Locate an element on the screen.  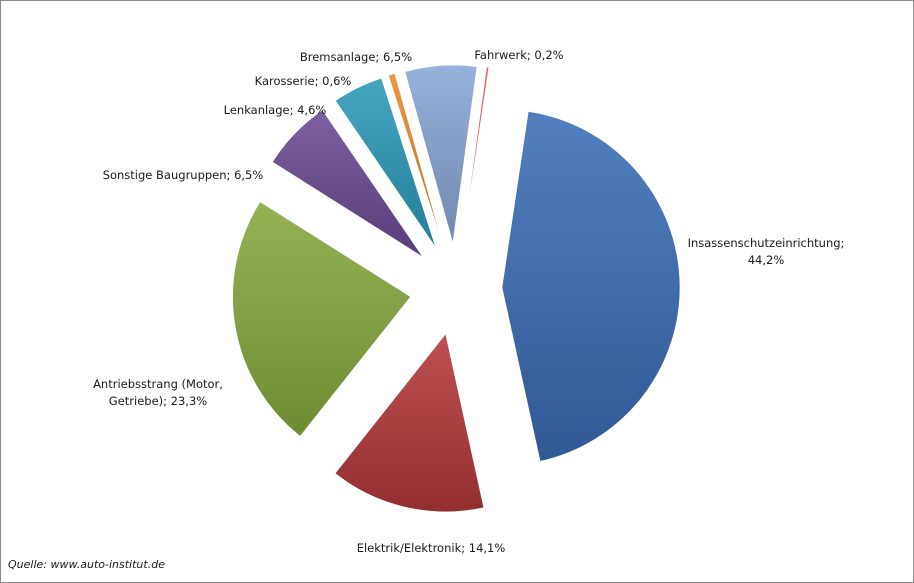
slice-label-bremsanlage-6-5: Bremsanlage; 6,5% is located at coordinates (356, 57).